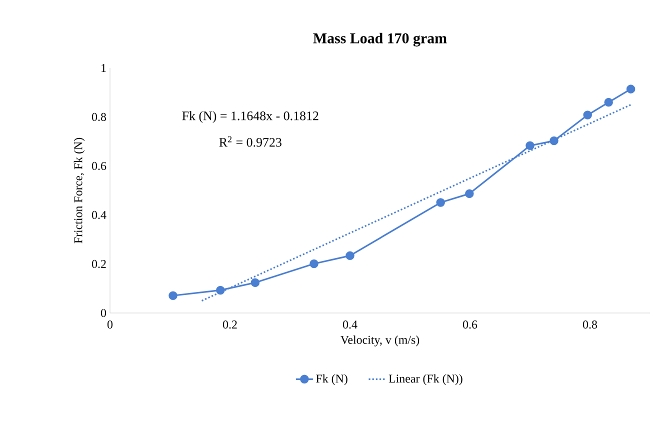 This screenshot has width=663, height=440. Describe the element at coordinates (104, 68) in the screenshot. I see `y-tick-label: 1` at that location.